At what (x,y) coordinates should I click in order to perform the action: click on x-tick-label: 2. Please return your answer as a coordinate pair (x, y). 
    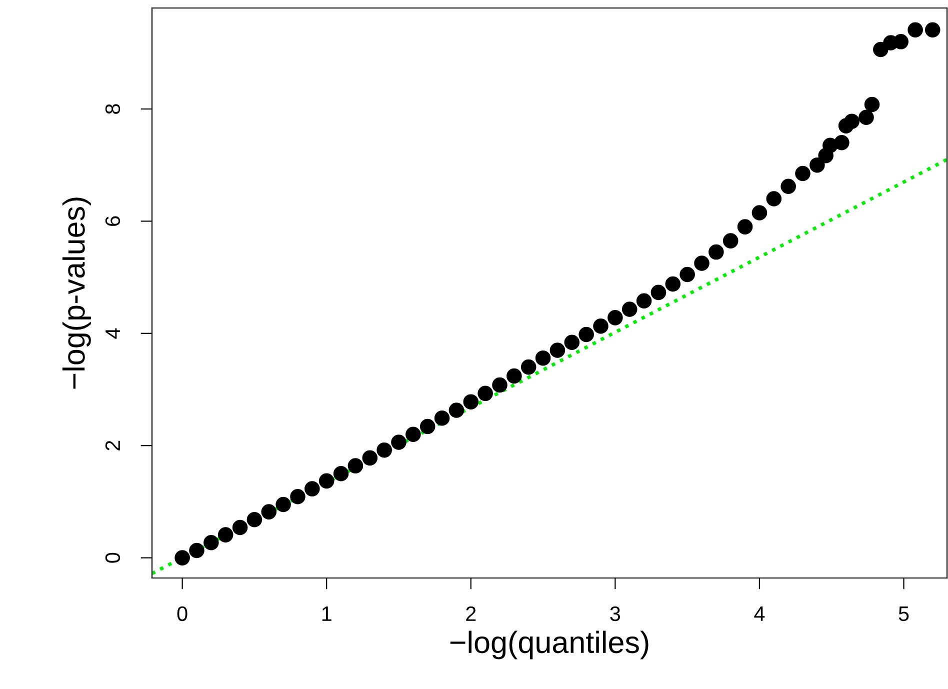
    Looking at the image, I should click on (471, 613).